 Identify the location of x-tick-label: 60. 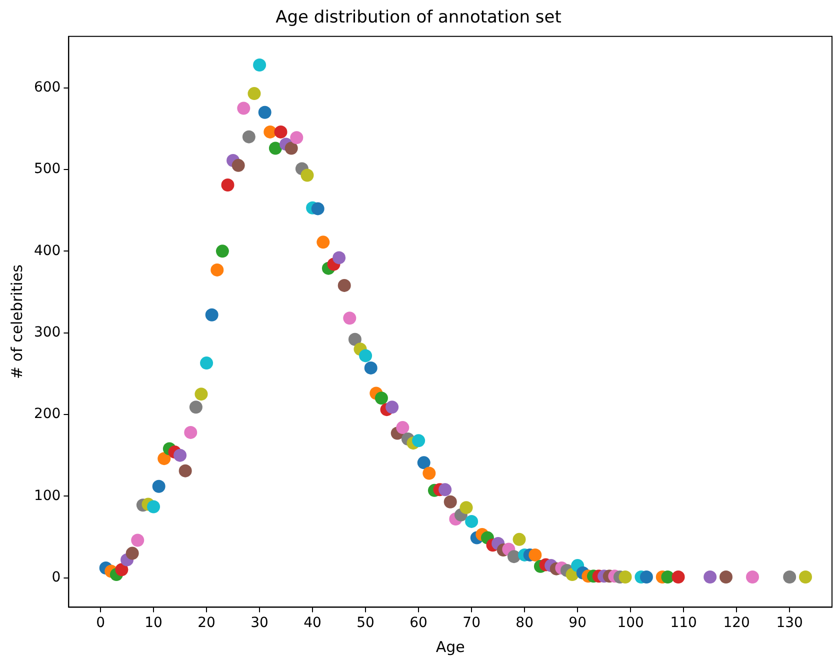
(419, 623).